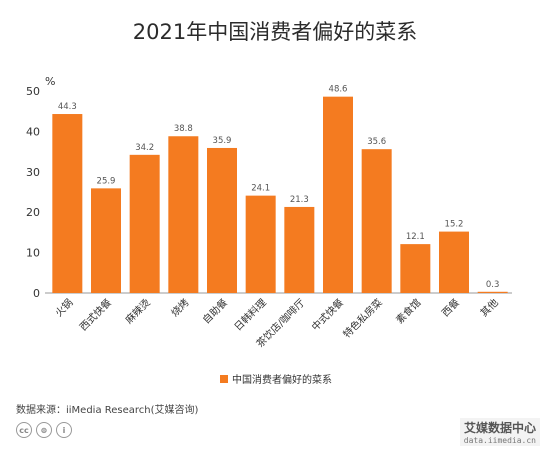 The image size is (550, 452). What do you see at coordinates (67, 107) in the screenshot?
I see `data-label: 44.3` at bounding box center [67, 107].